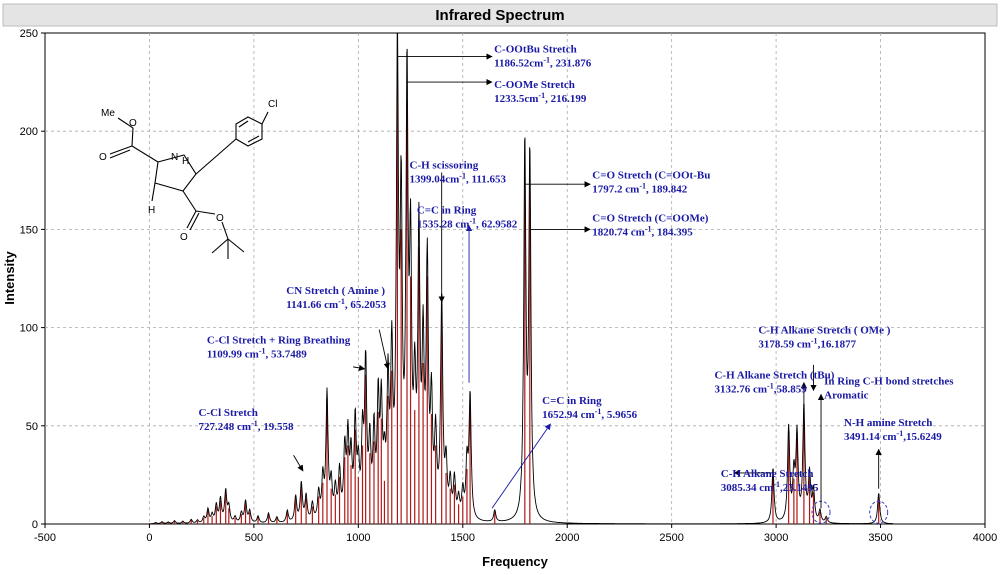 This screenshot has height=575, width=1000. I want to click on y-tick-label: 200, so click(29, 132).